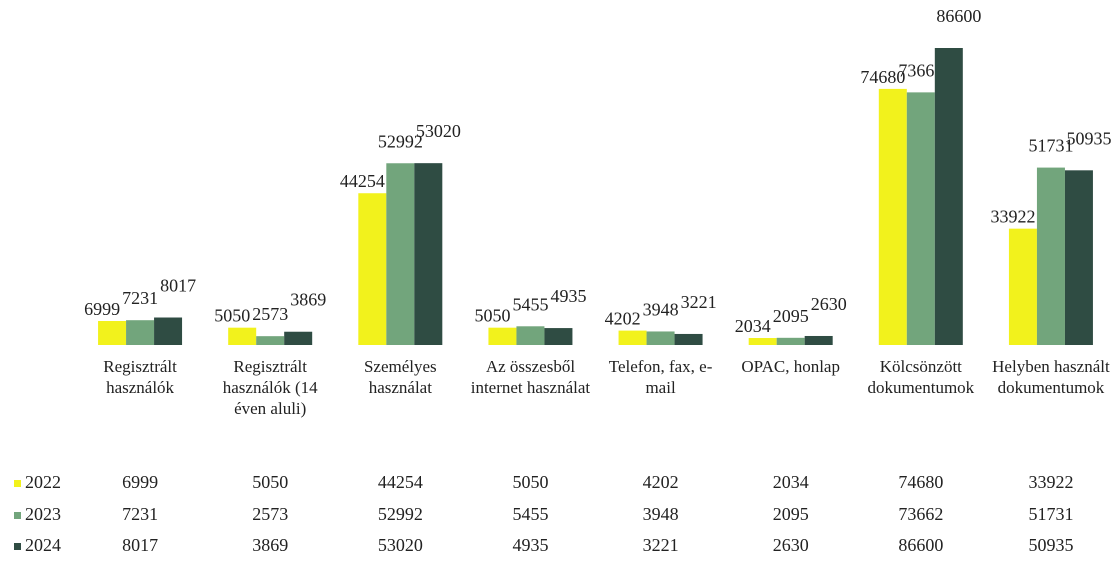 The height and width of the screenshot is (564, 1116). I want to click on x-tick-label: Helyben használt dokumentumok, so click(1051, 377).